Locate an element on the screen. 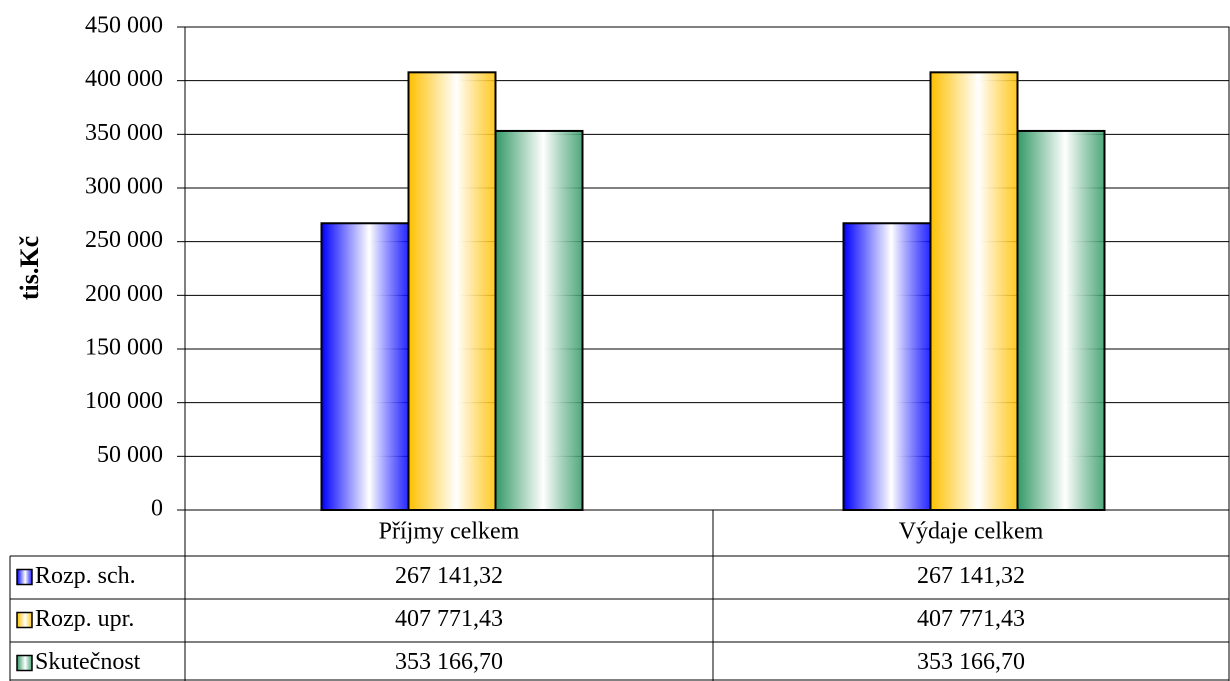 The height and width of the screenshot is (681, 1230). y-tick-label: 400 000 is located at coordinates (124, 79).